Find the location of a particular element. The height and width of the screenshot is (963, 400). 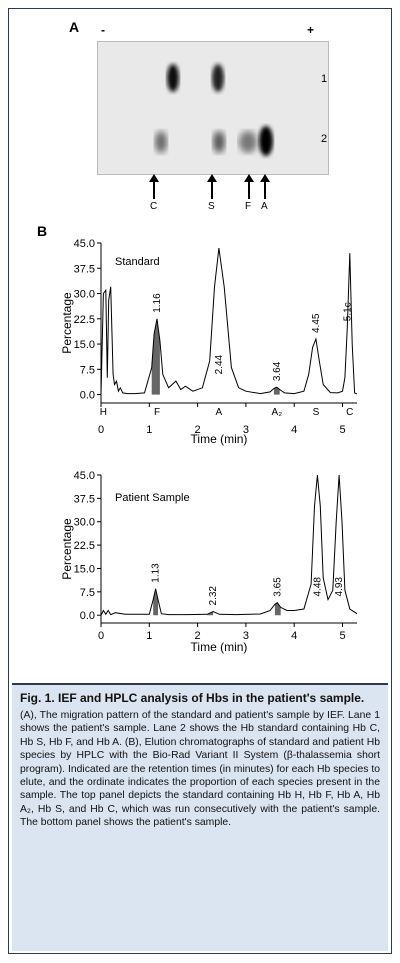

lane2-band-c is located at coordinates (161, 142).